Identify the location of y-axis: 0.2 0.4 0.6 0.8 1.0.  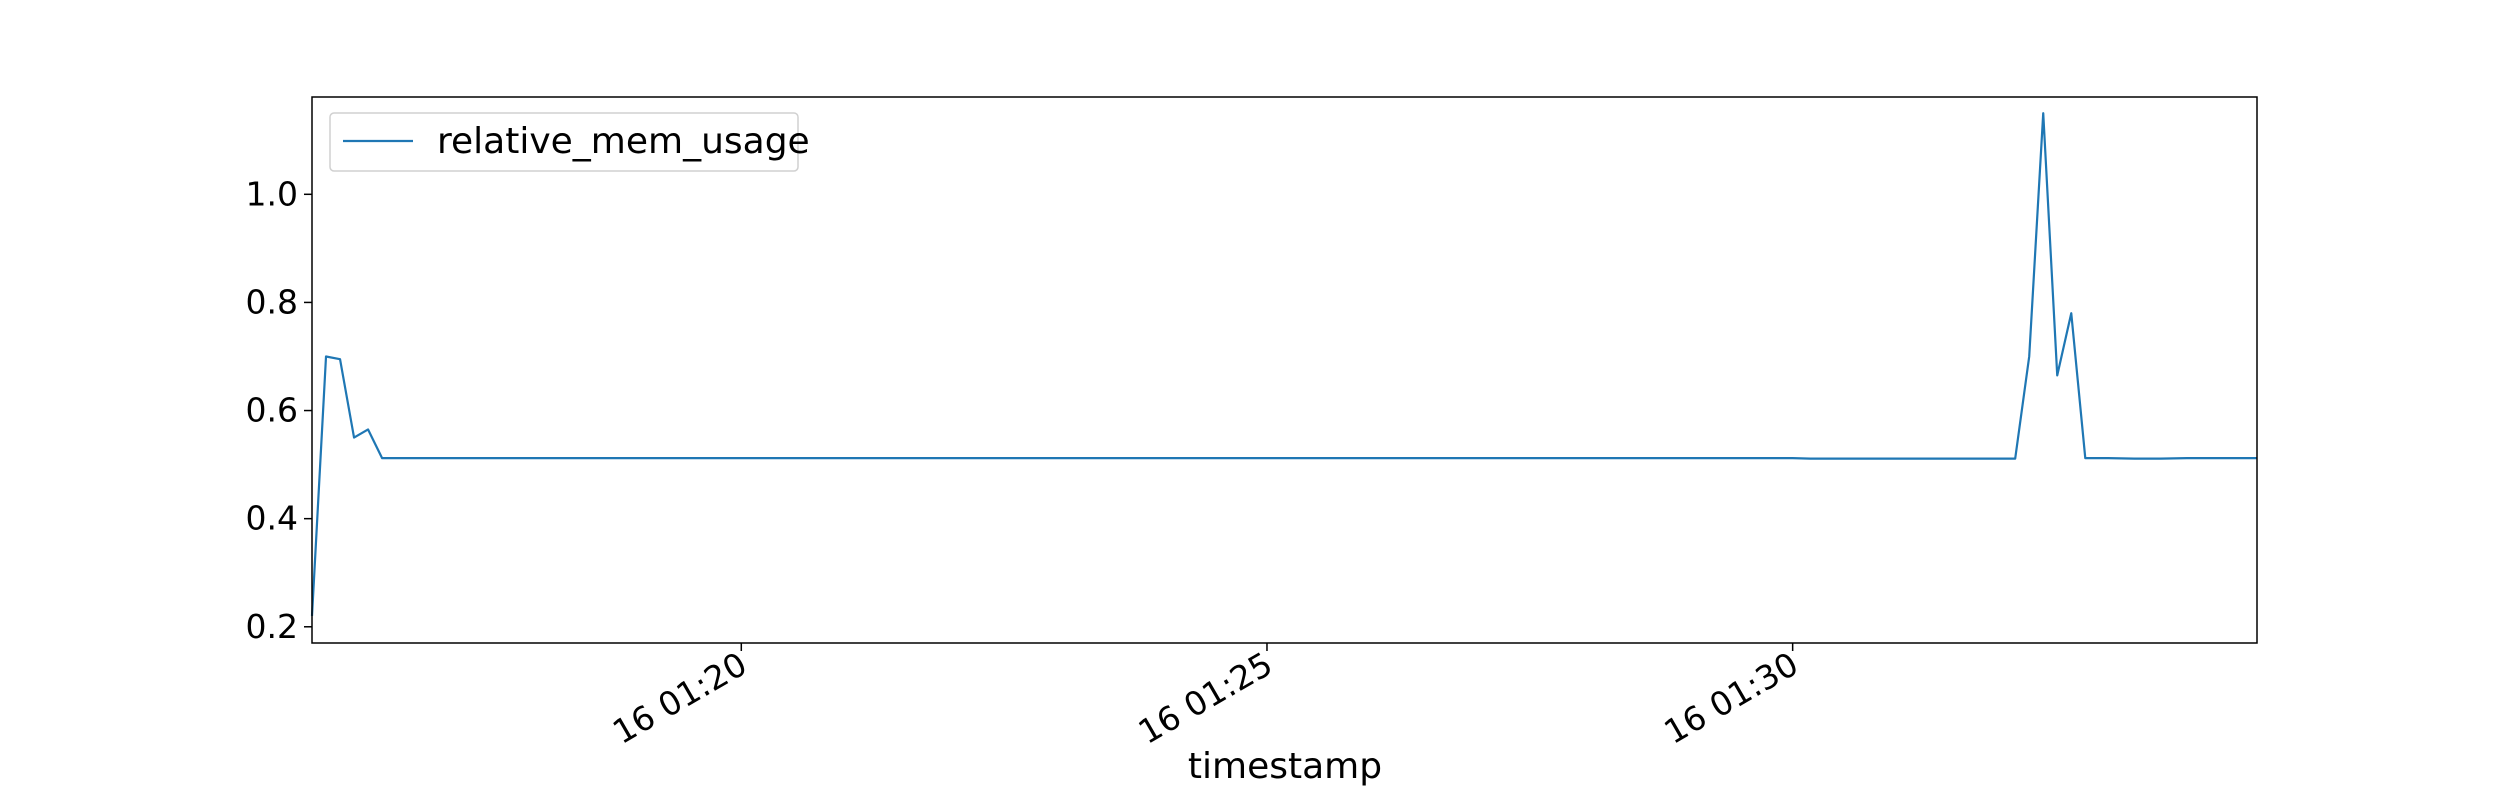
(279, 410).